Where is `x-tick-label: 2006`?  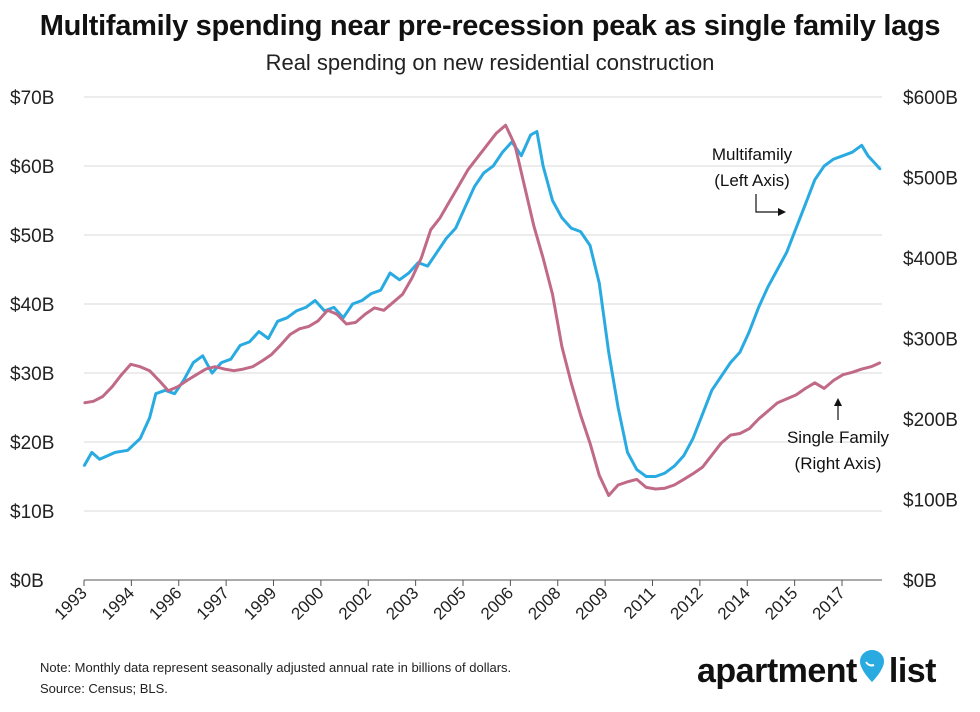 x-tick-label: 2006 is located at coordinates (497, 603).